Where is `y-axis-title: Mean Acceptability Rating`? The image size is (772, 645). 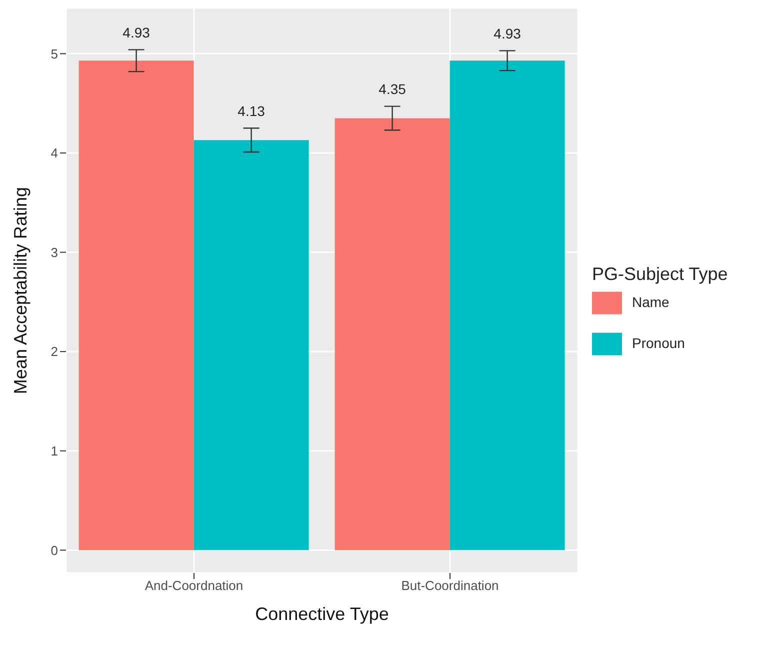 y-axis-title: Mean Acceptability Rating is located at coordinates (20, 290).